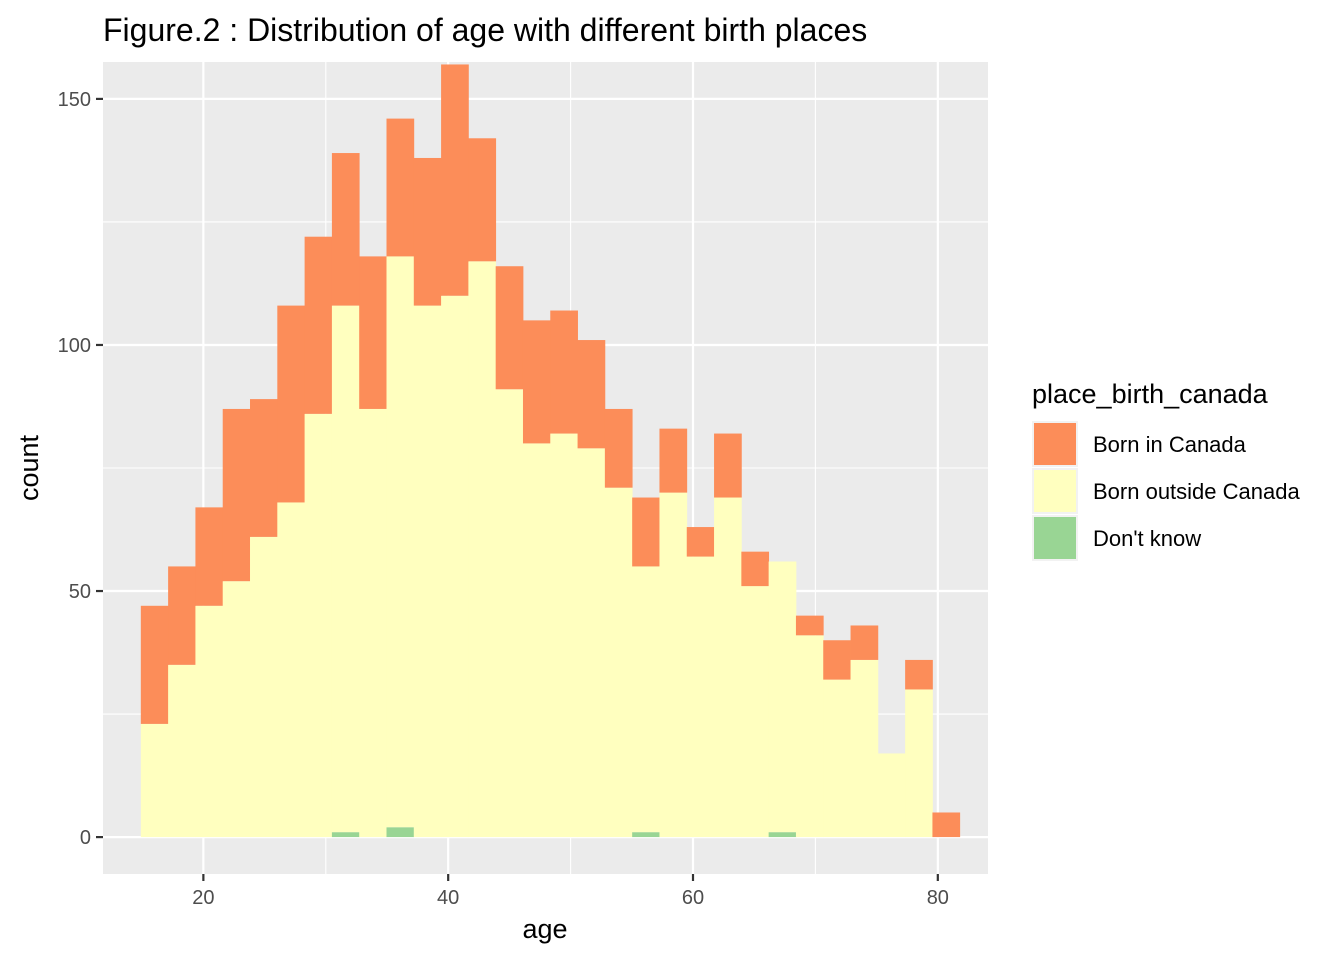  What do you see at coordinates (570, 891) in the screenshot?
I see `x-axis: 20 40 60 80` at bounding box center [570, 891].